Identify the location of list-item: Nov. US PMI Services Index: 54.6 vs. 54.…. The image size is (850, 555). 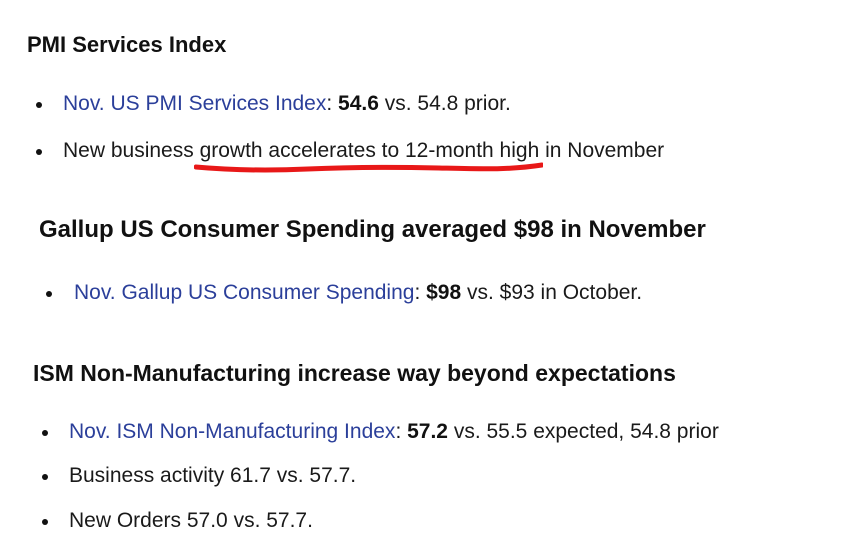
(436, 105).